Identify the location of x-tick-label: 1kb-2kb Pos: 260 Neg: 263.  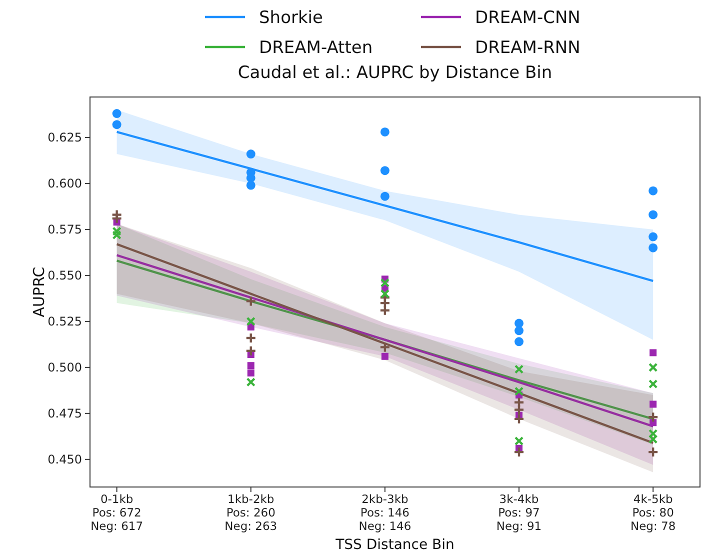
(251, 512).